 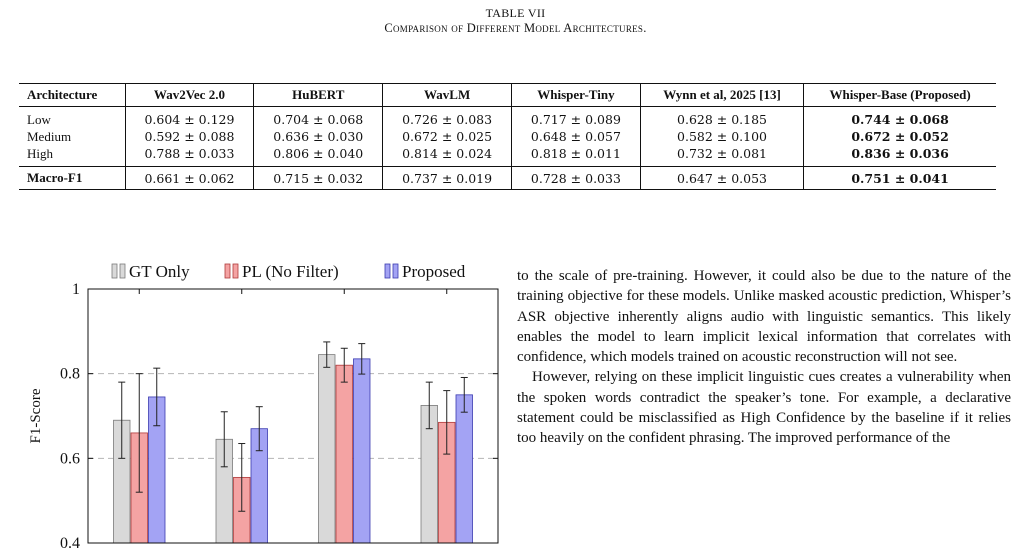 What do you see at coordinates (190, 136) in the screenshot?
I see `table-cell: 0.592 ± 0.088` at bounding box center [190, 136].